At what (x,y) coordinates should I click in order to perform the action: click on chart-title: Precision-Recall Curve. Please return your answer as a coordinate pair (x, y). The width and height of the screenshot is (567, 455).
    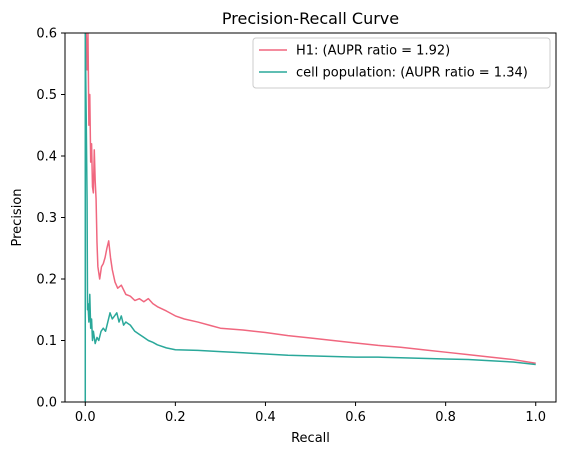
    Looking at the image, I should click on (310, 18).